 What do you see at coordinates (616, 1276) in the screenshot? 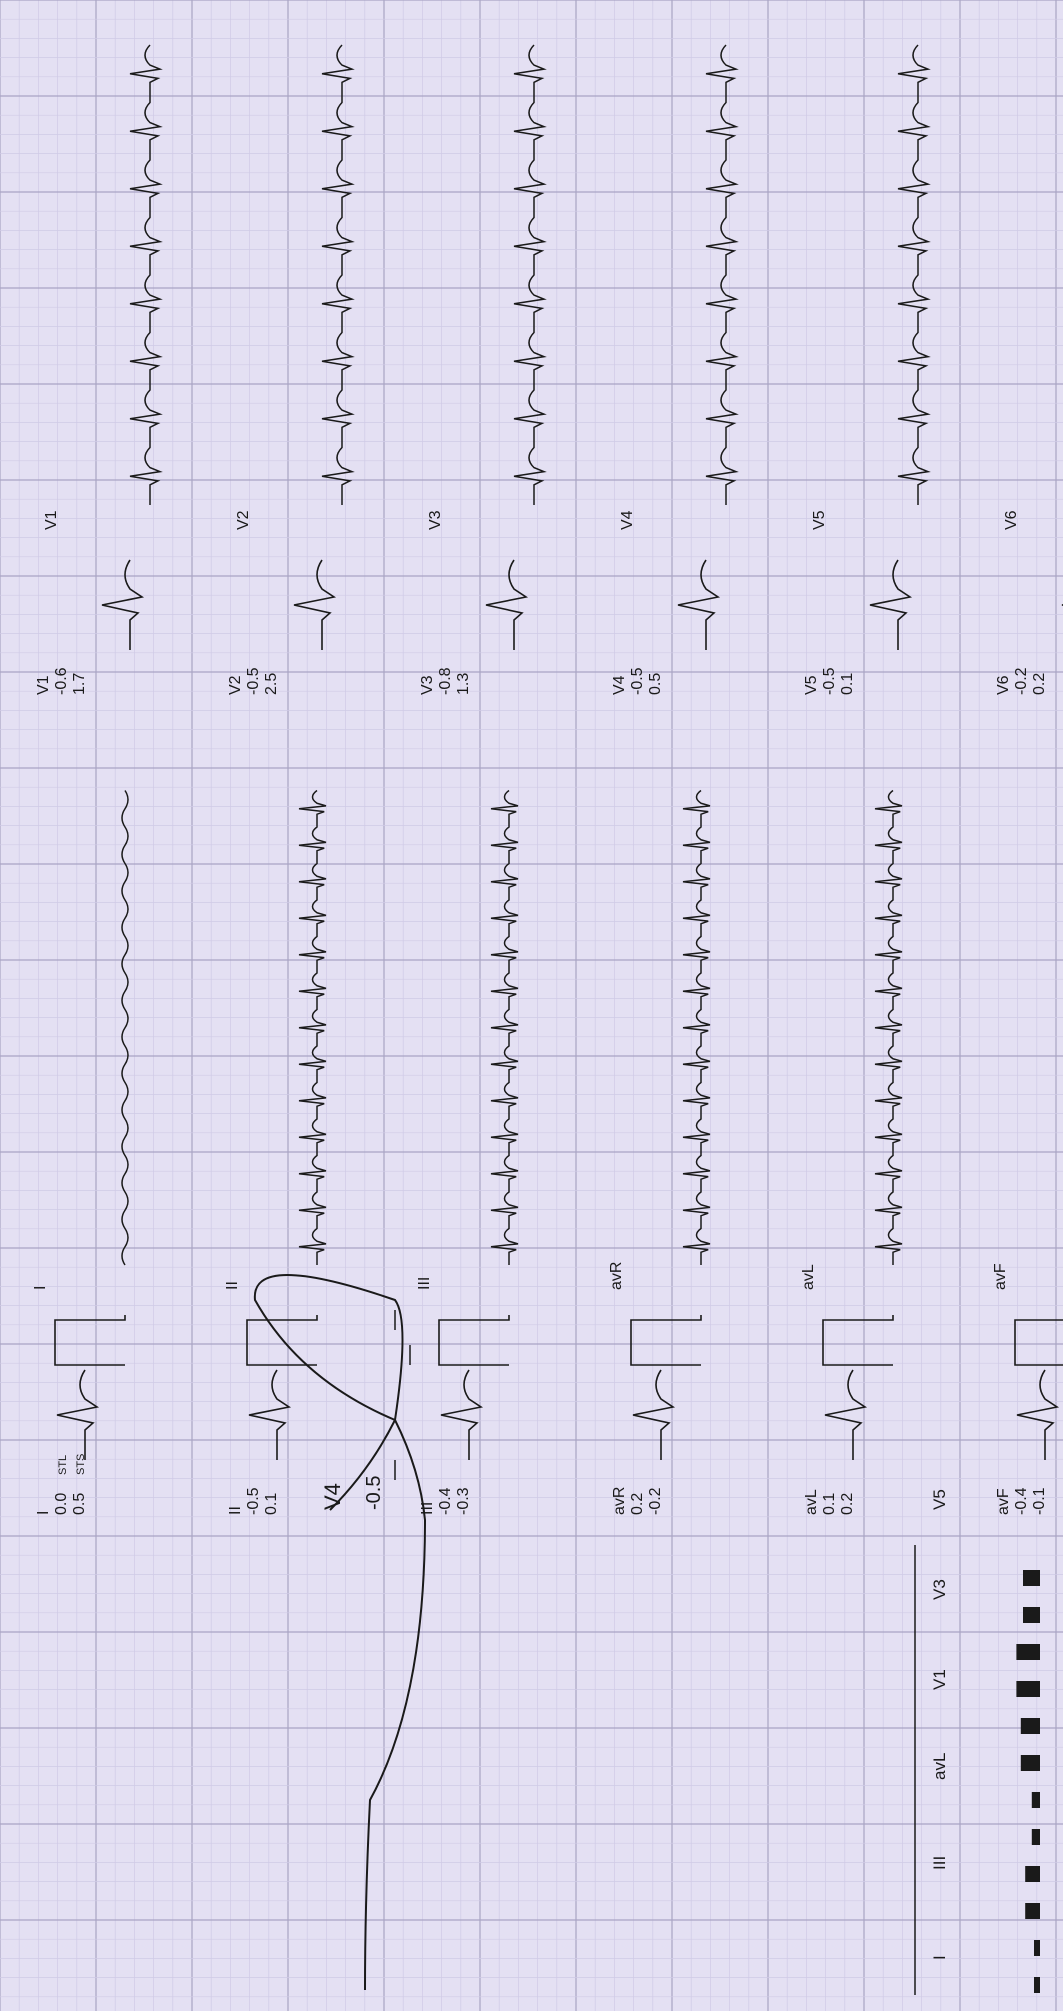
I see `rhythm-lead-label: avR` at bounding box center [616, 1276].